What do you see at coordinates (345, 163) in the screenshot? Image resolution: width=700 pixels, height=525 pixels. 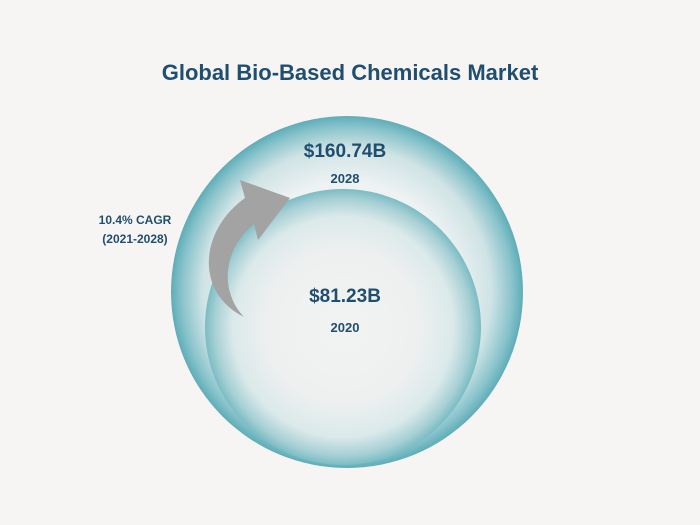 I see `bubble-2028-label: $160.74B 2028` at bounding box center [345, 163].